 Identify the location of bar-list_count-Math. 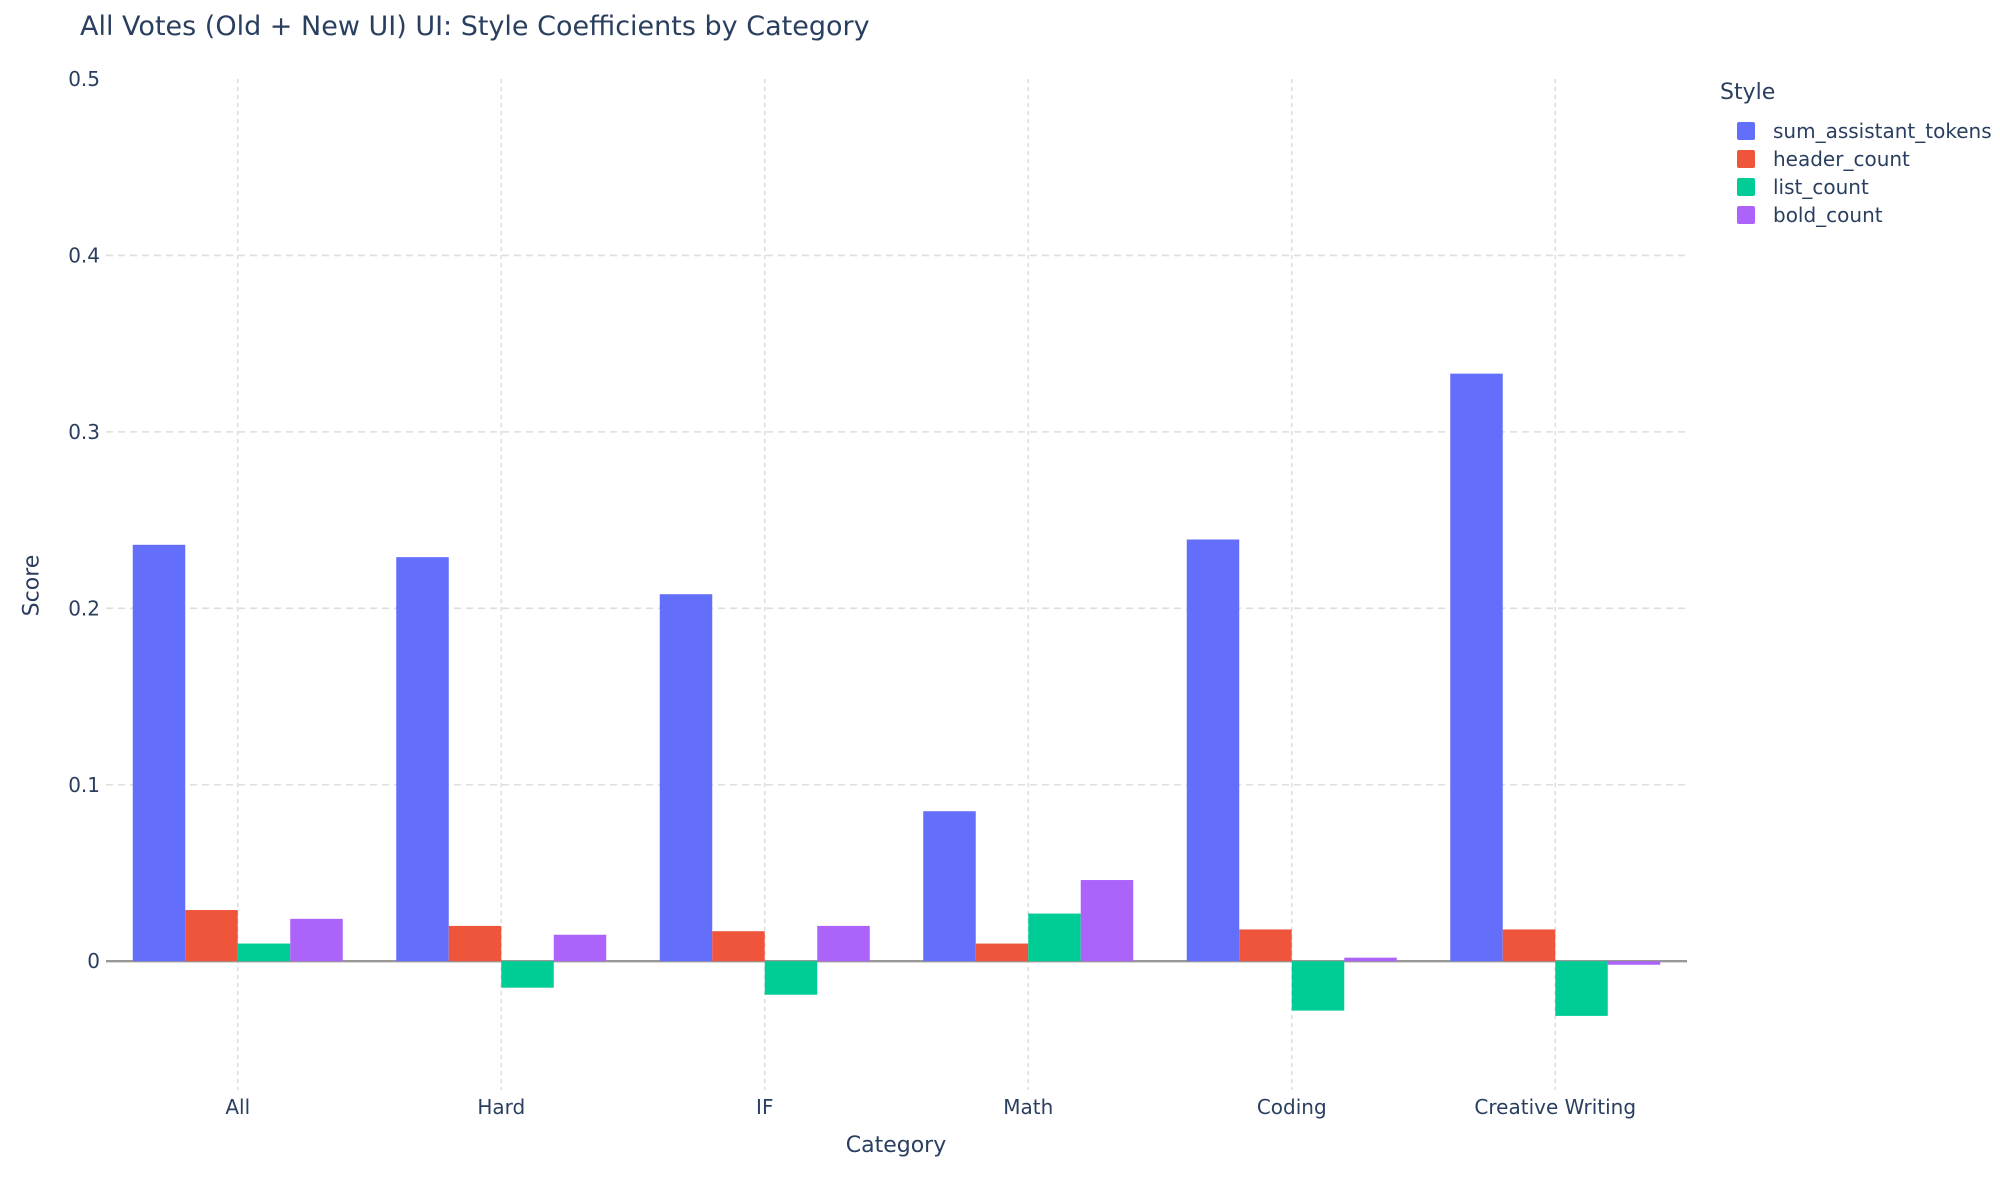
(1054, 937).